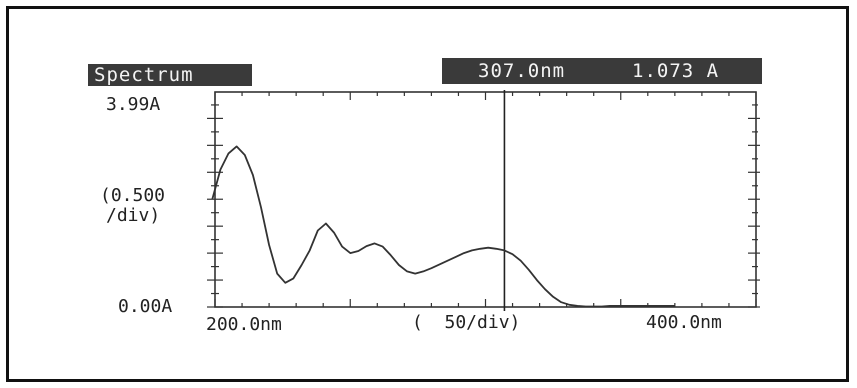 This screenshot has width=857, height=388. Describe the element at coordinates (466, 322) in the screenshot. I see `x-scale-label: ( 50/div)` at that location.